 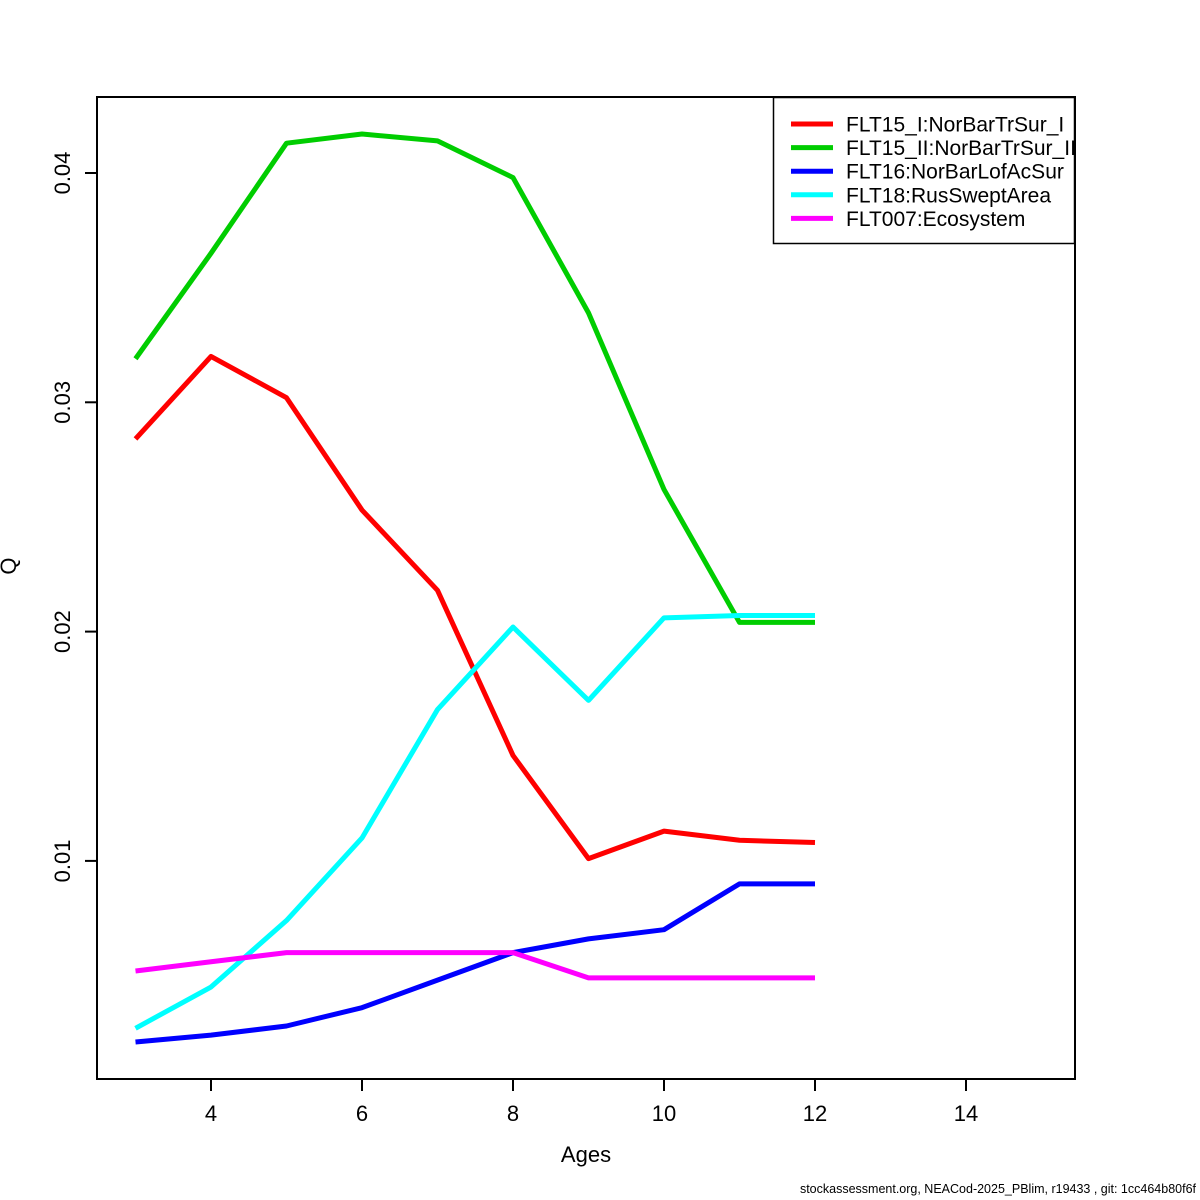 What do you see at coordinates (475, 965) in the screenshot?
I see `series-line-FLT007` at bounding box center [475, 965].